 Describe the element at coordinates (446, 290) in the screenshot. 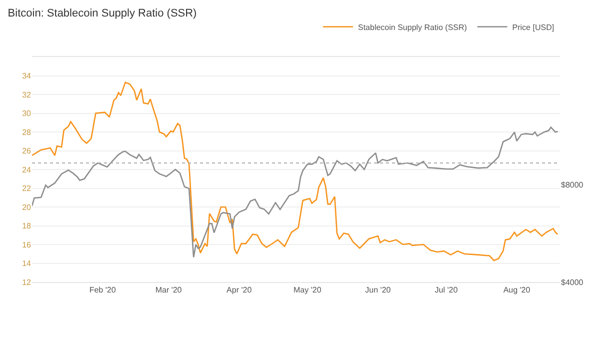

I see `x-tick-label: Jul '20` at that location.